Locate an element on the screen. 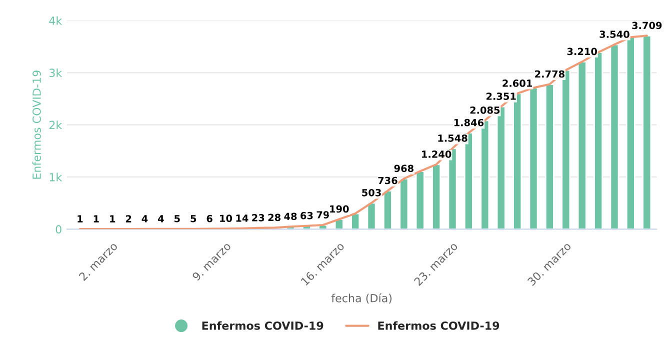 This screenshot has height=342, width=670. data-label: 736 is located at coordinates (388, 180).